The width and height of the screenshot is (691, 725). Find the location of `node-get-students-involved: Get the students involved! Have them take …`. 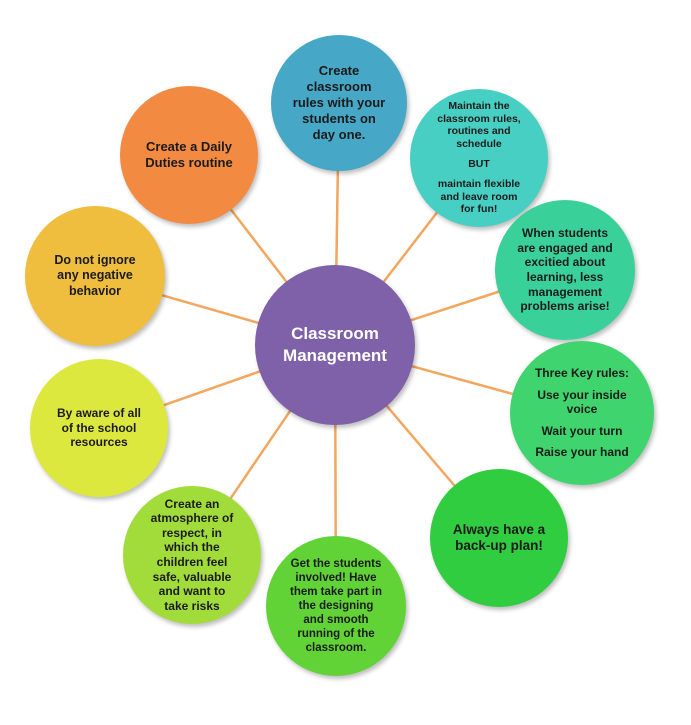

node-get-students-involved: Get the students involved! Have them take … is located at coordinates (336, 606).